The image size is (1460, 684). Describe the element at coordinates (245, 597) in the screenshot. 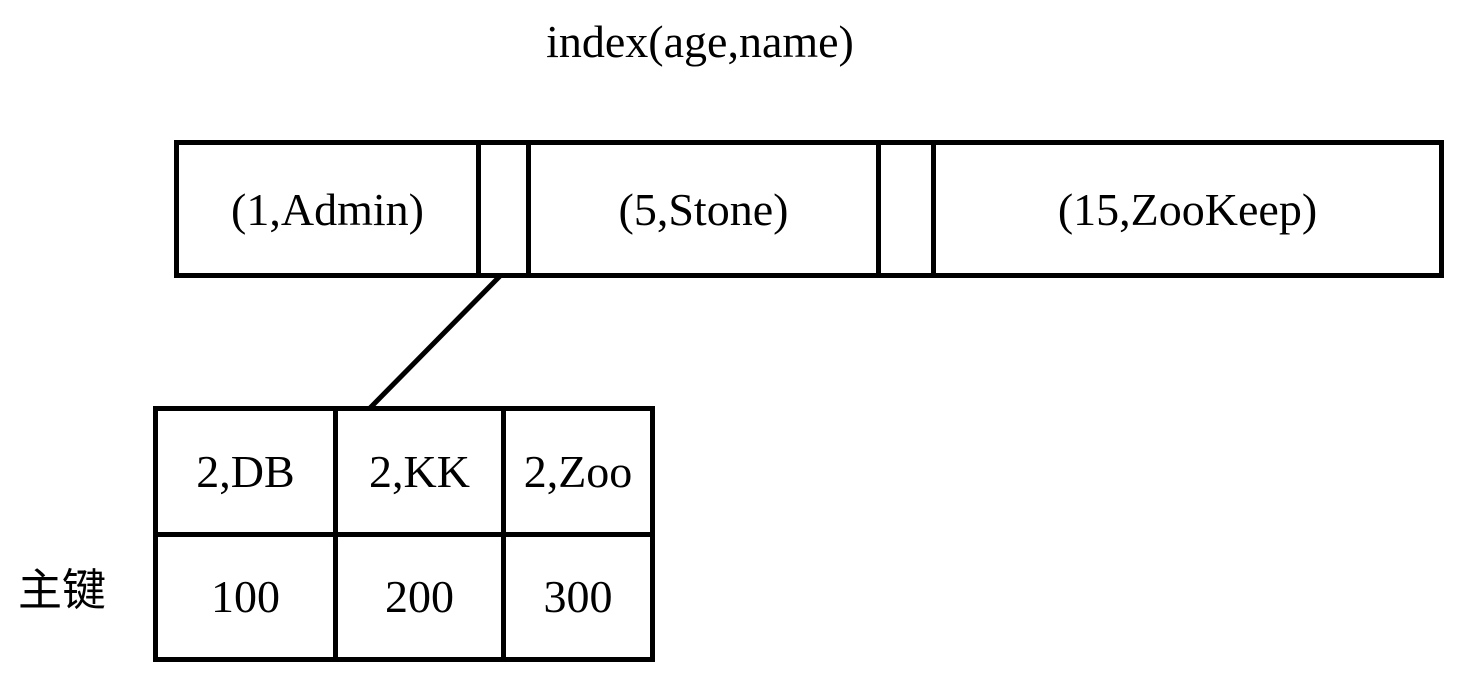

I see `primary-key-value-1: 100` at that location.